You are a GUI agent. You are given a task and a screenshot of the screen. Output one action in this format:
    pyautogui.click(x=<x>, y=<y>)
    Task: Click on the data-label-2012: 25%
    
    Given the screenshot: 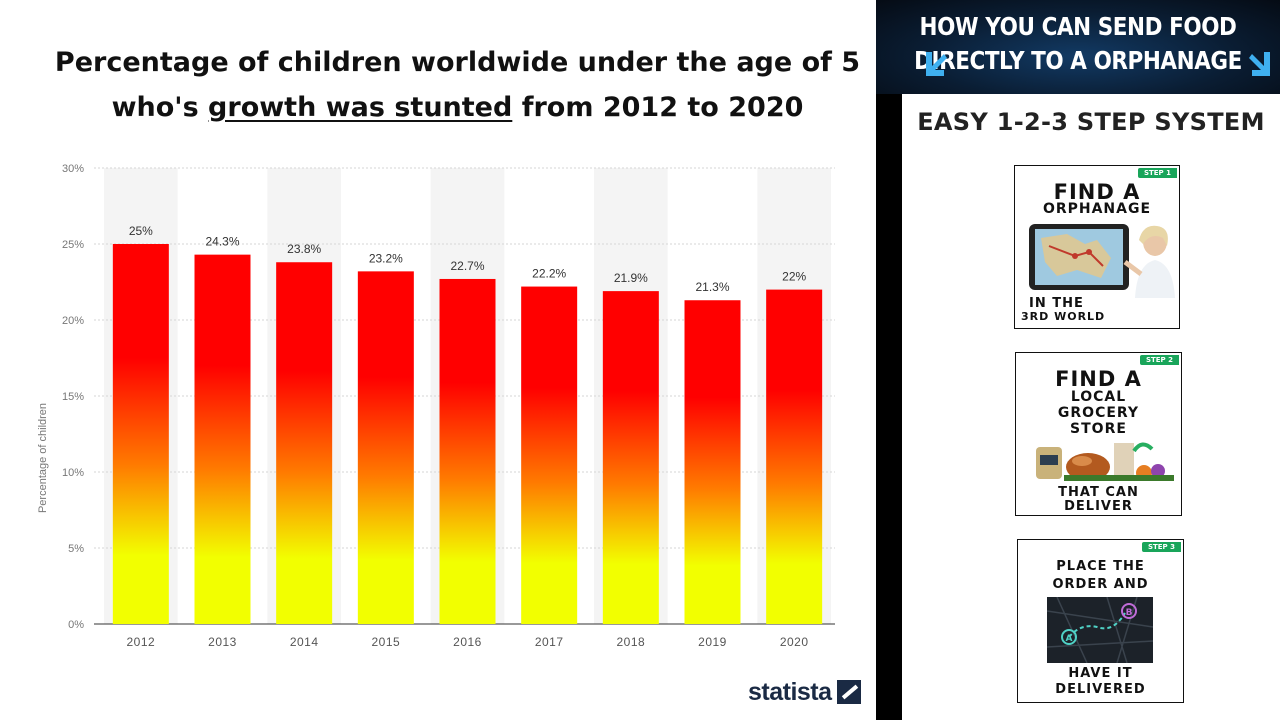 What is the action you would take?
    pyautogui.click(x=141, y=231)
    